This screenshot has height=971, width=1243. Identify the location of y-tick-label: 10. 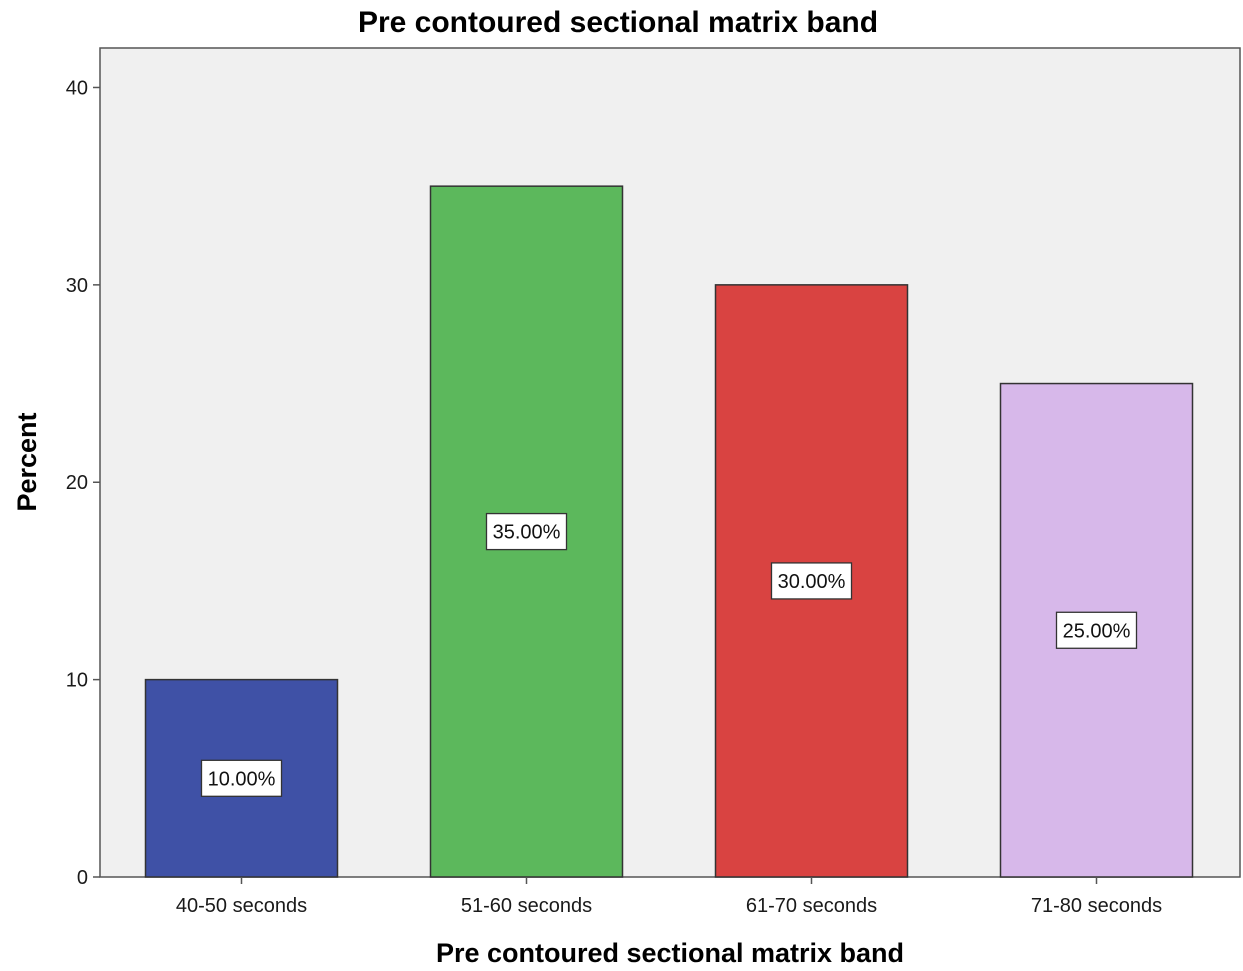
(77, 681).